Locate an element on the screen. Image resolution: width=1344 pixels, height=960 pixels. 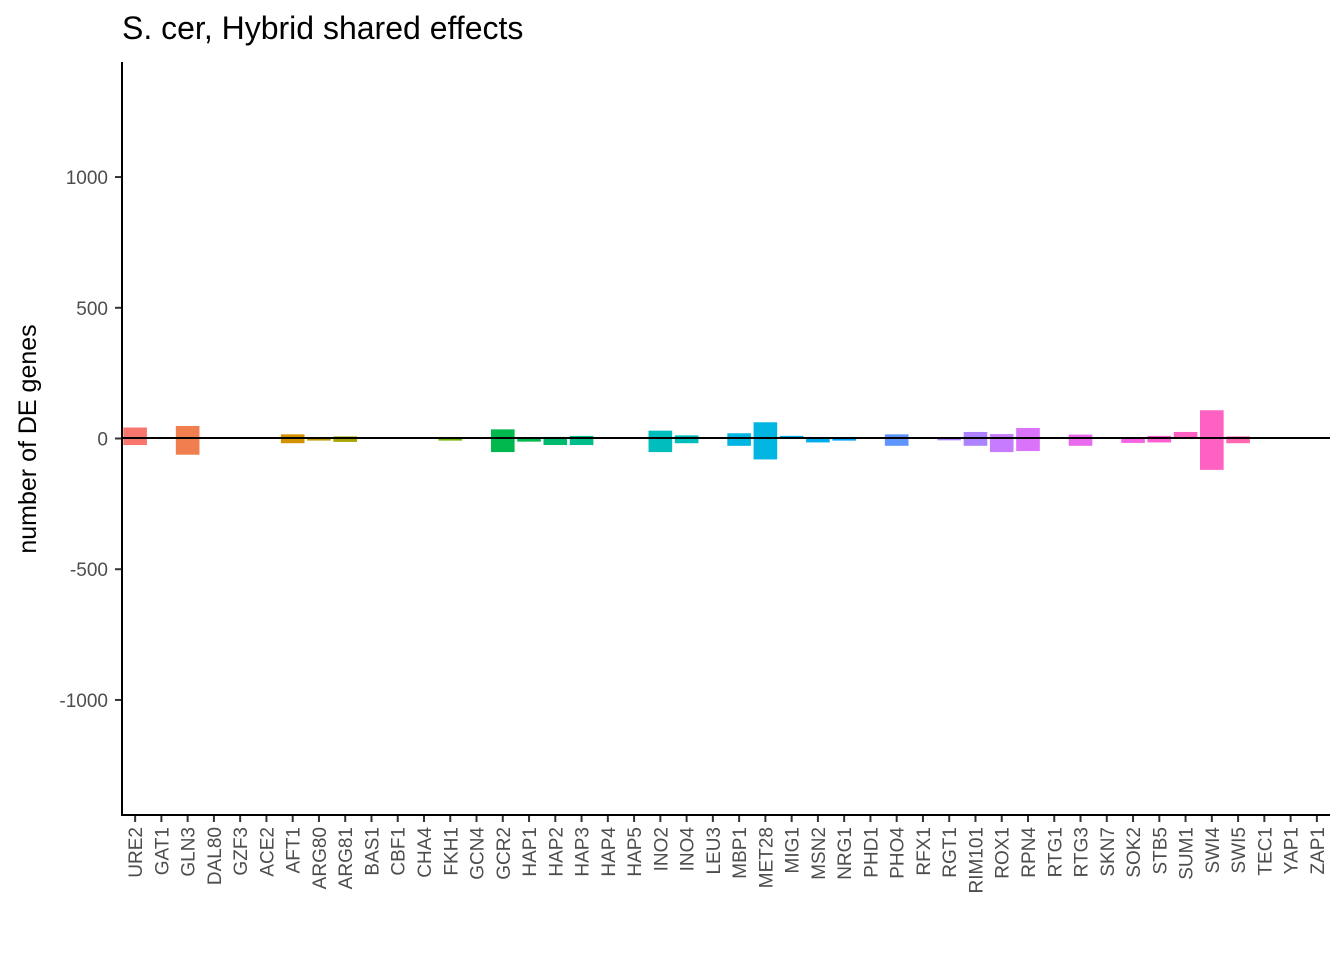
bar-rox1-up is located at coordinates (1001, 436).